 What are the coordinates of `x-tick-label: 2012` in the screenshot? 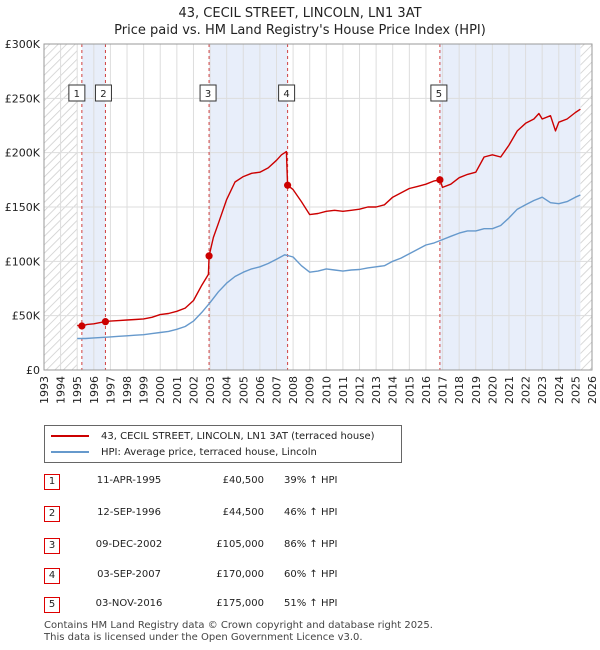 It's located at (360, 390).